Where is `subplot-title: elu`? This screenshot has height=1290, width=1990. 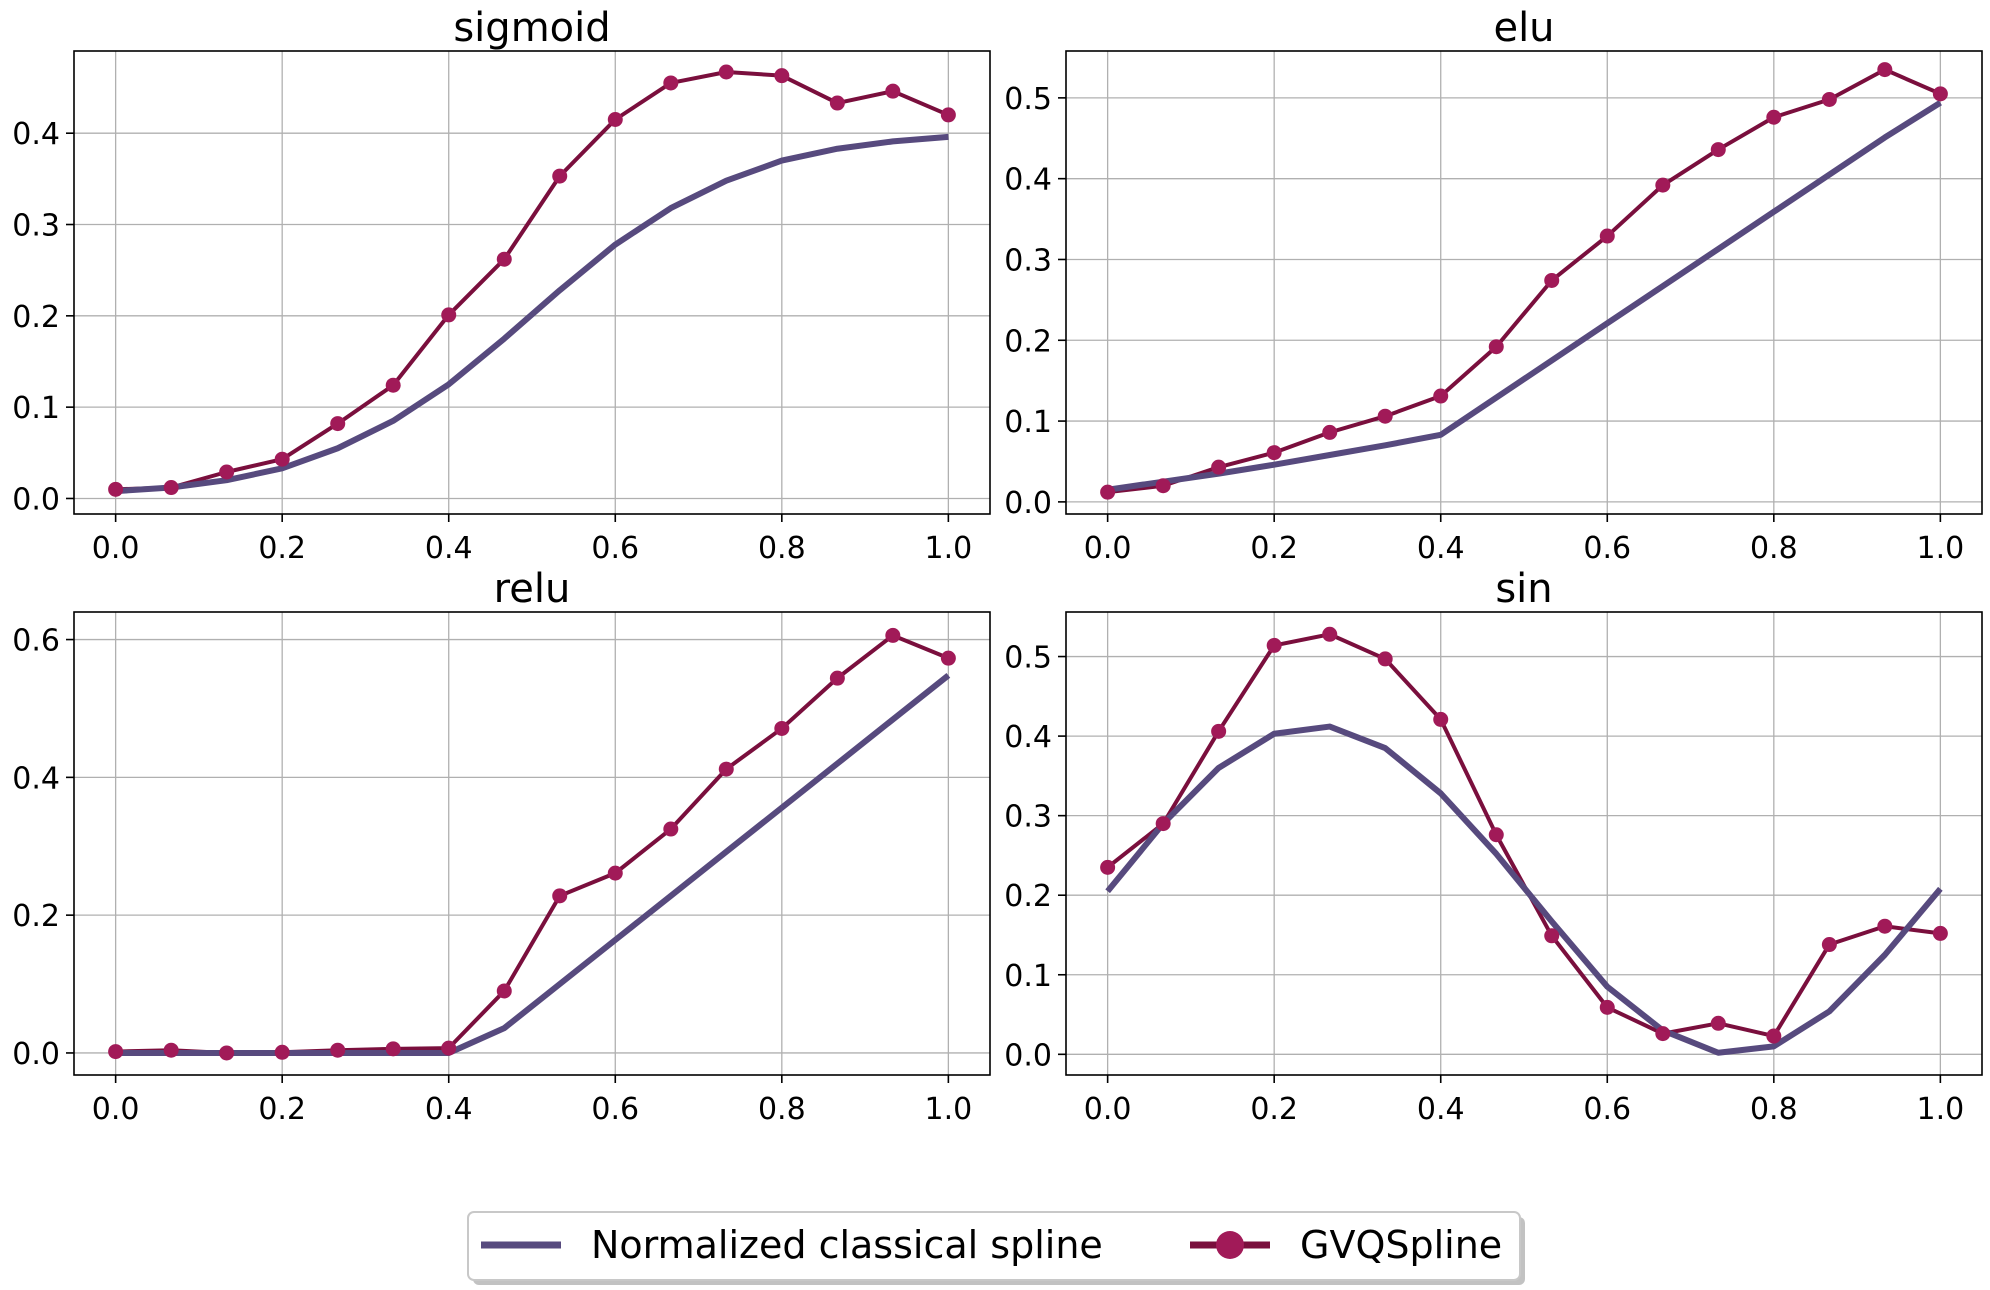
subplot-title: elu is located at coordinates (1523, 28).